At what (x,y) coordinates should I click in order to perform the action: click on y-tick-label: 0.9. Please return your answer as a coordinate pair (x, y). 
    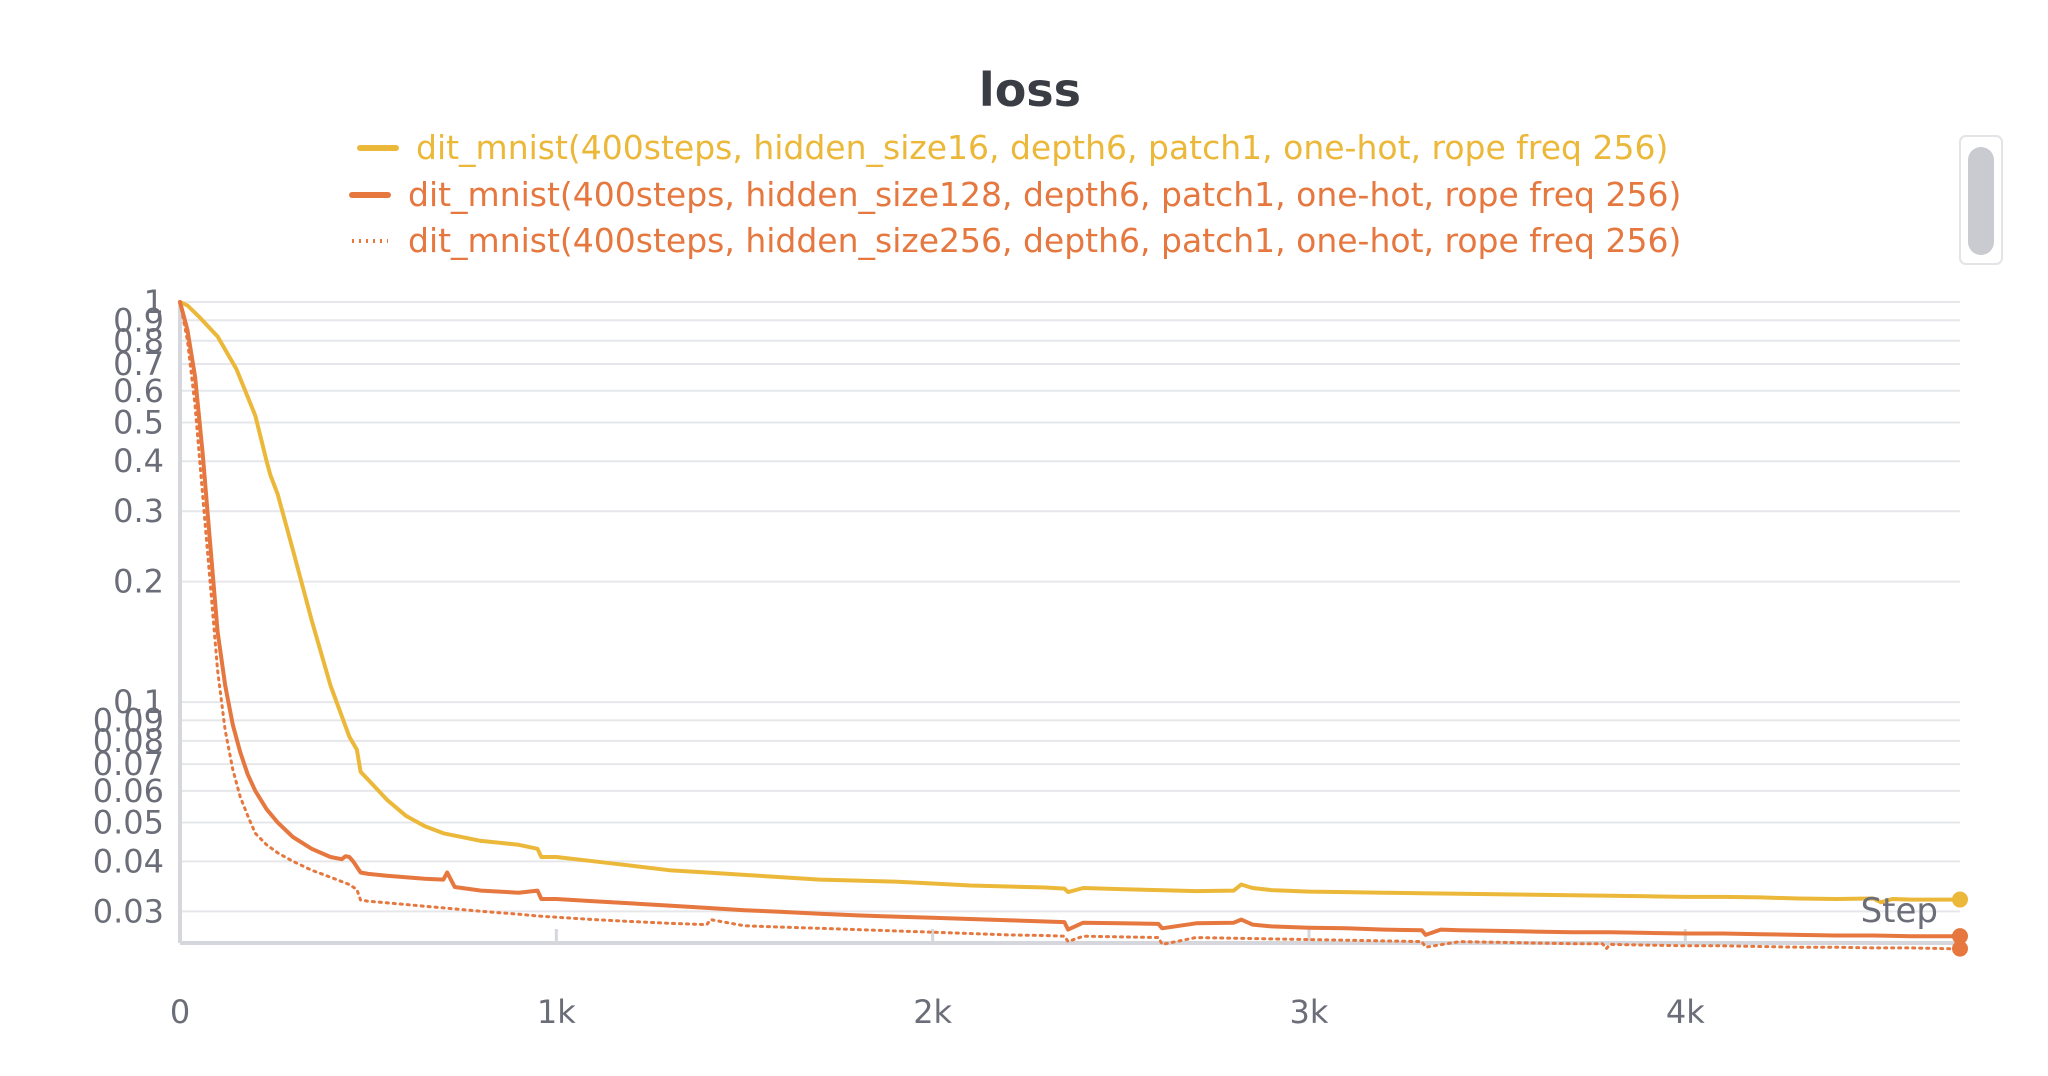
    Looking at the image, I should click on (138, 320).